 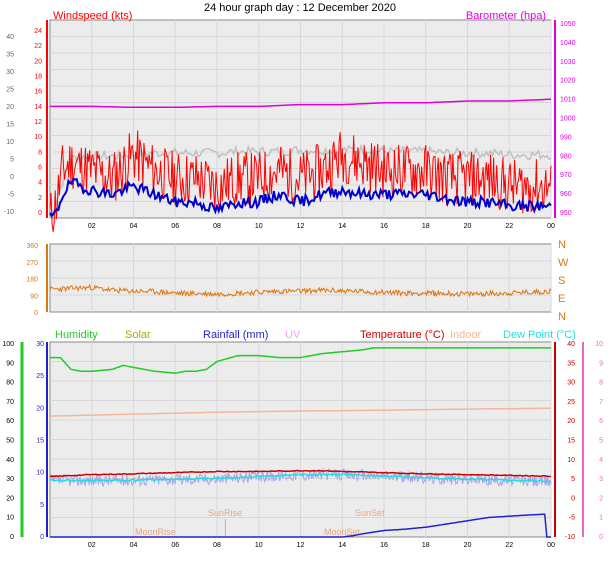 What do you see at coordinates (8, 344) in the screenshot?
I see `humidity-axis-tick-label: 100` at bounding box center [8, 344].